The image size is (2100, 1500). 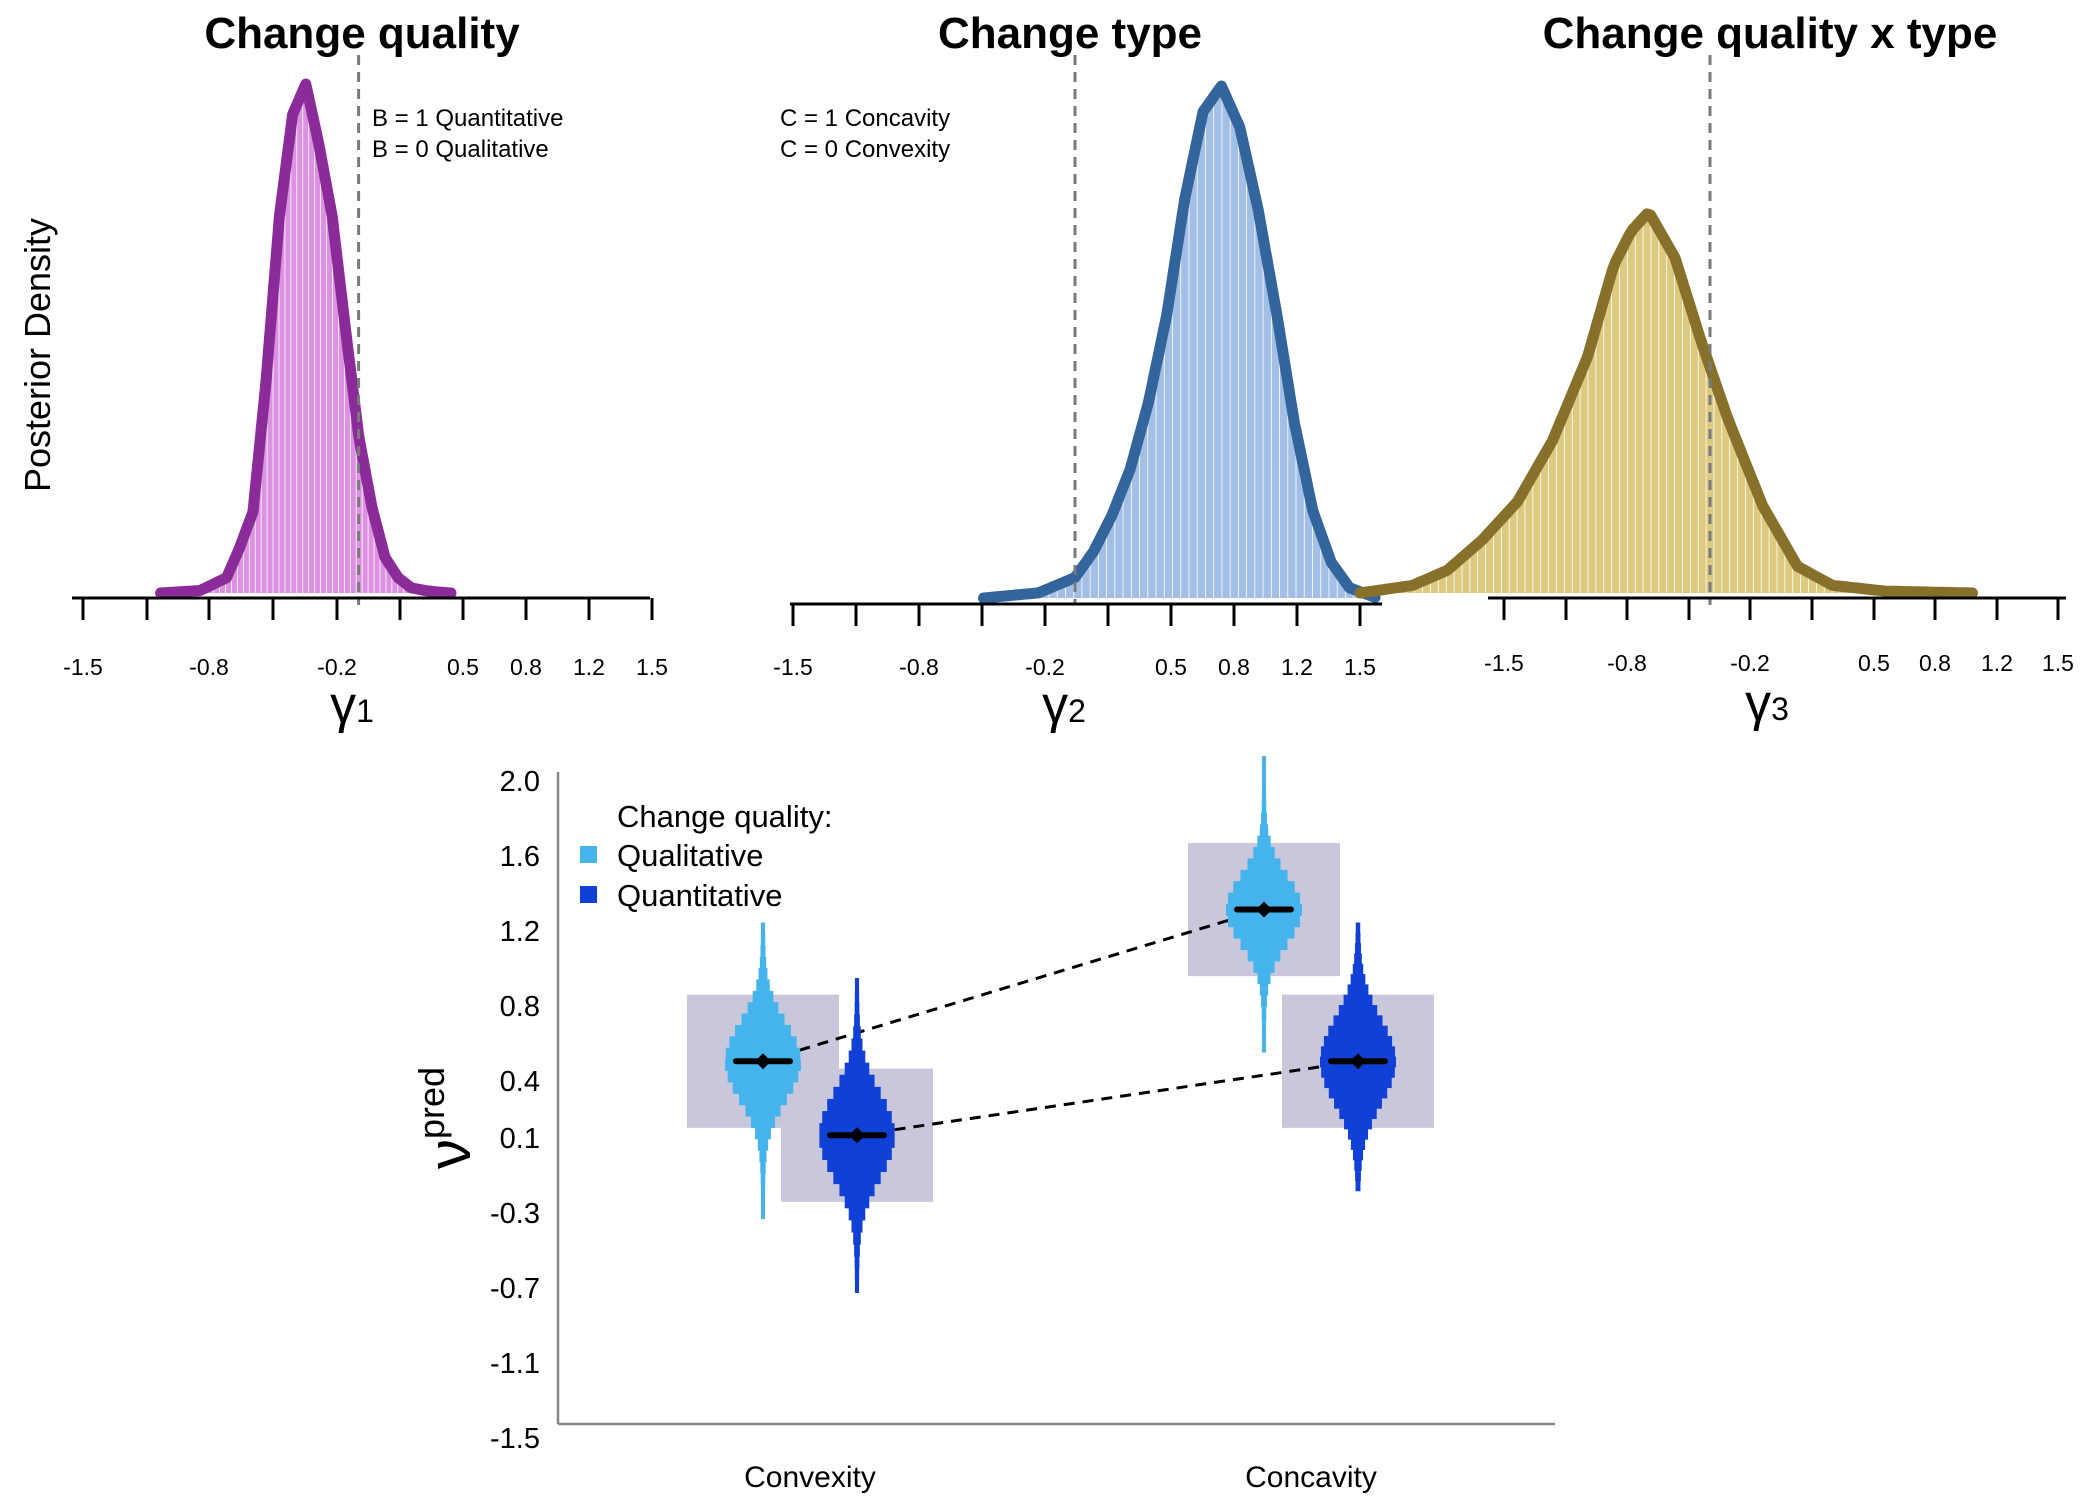 What do you see at coordinates (865, 149) in the screenshot?
I see `annotation-line-2: C = 0 Convexity` at bounding box center [865, 149].